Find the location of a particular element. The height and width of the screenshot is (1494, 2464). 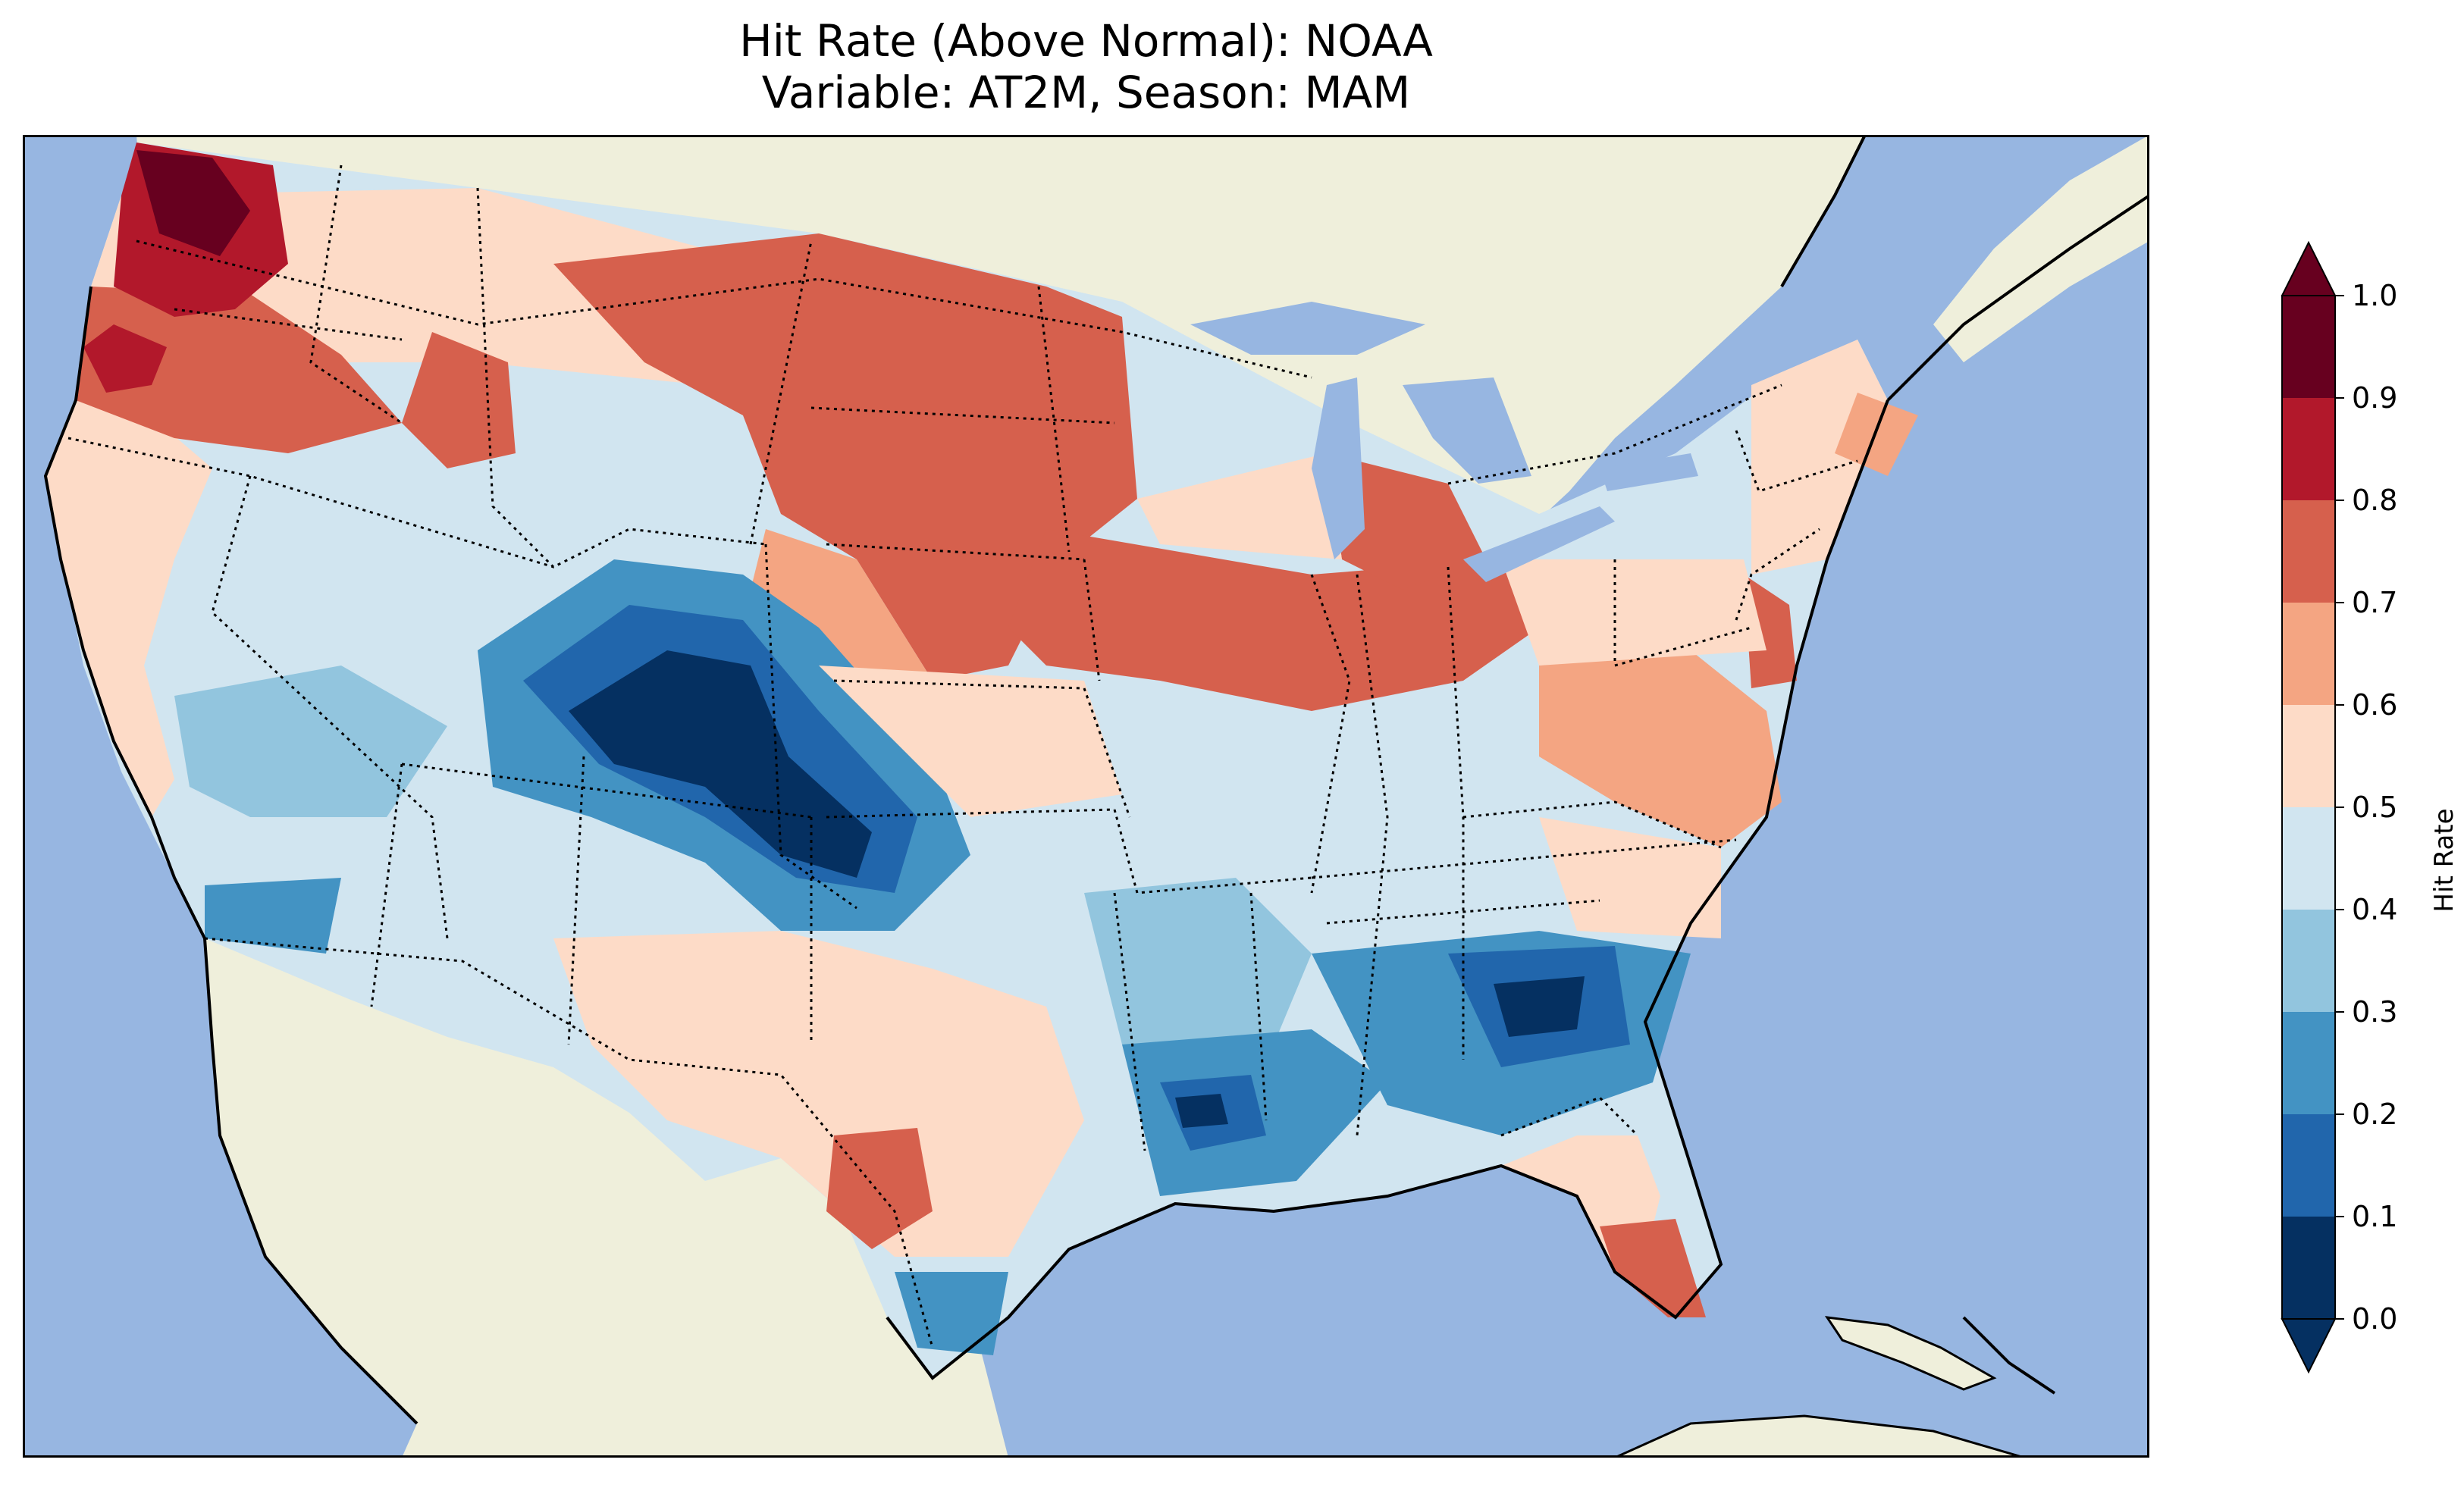

california-coast is located at coordinates (128, 608).